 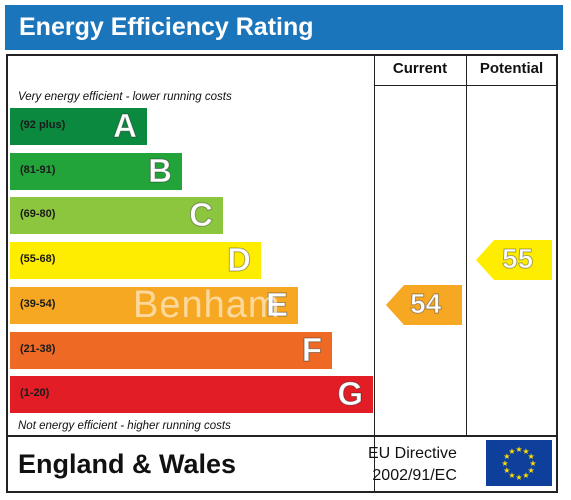 What do you see at coordinates (171, 350) in the screenshot?
I see `band-f: (21-38) F` at bounding box center [171, 350].